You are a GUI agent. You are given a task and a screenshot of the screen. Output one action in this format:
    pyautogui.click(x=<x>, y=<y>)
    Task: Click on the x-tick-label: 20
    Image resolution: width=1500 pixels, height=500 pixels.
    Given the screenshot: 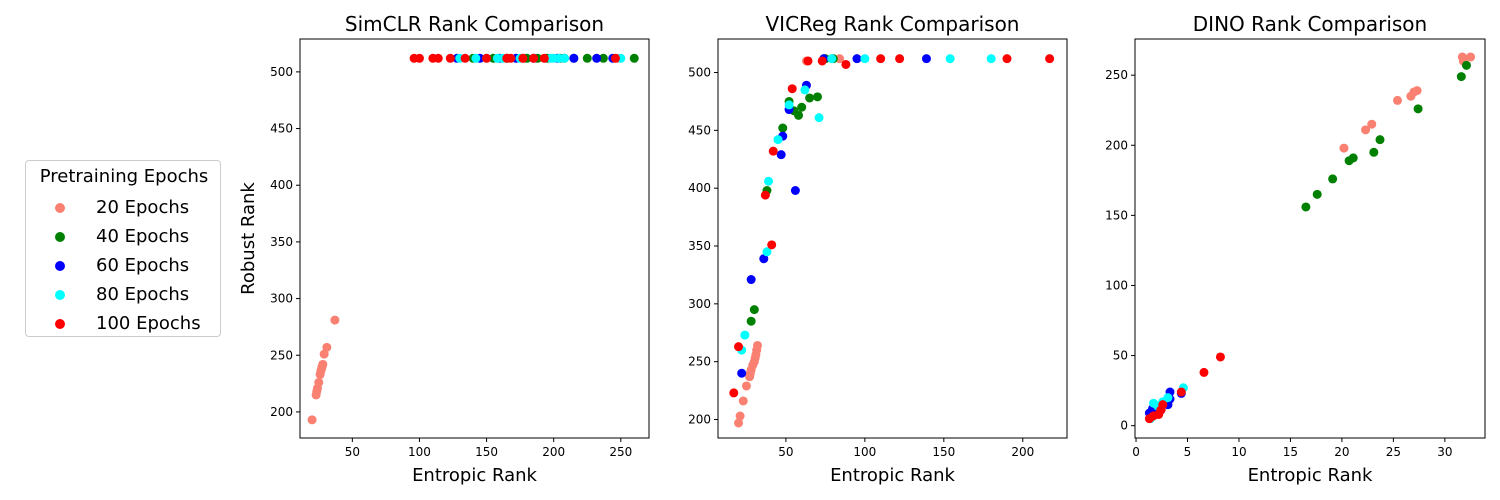 What is the action you would take?
    pyautogui.click(x=1341, y=452)
    